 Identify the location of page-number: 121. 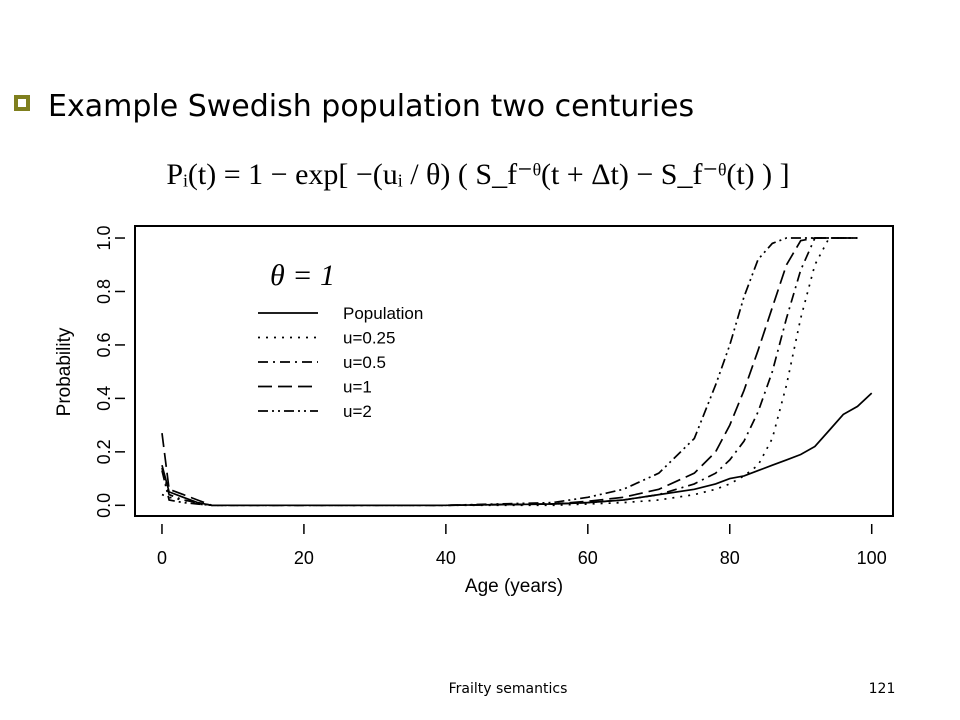
(882, 689).